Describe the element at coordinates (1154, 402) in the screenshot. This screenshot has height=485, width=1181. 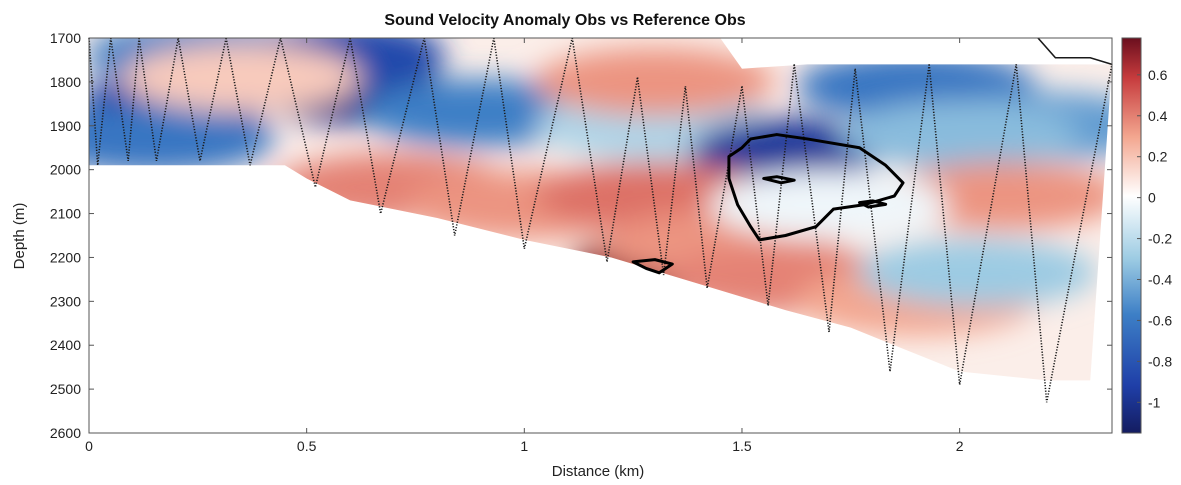
I see `colorbar-tick-label: -1` at that location.